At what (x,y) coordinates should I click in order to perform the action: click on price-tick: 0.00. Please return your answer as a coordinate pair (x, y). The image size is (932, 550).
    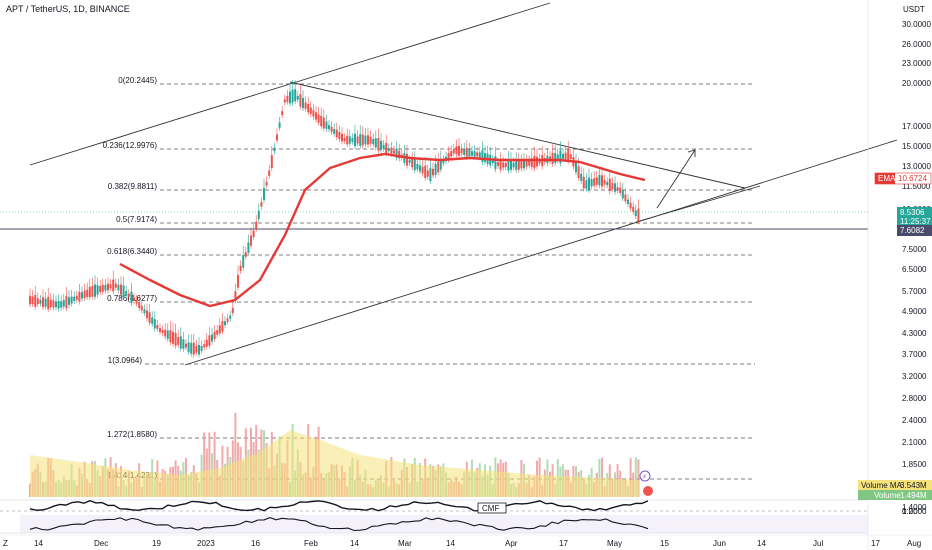
    Looking at the image, I should click on (910, 511).